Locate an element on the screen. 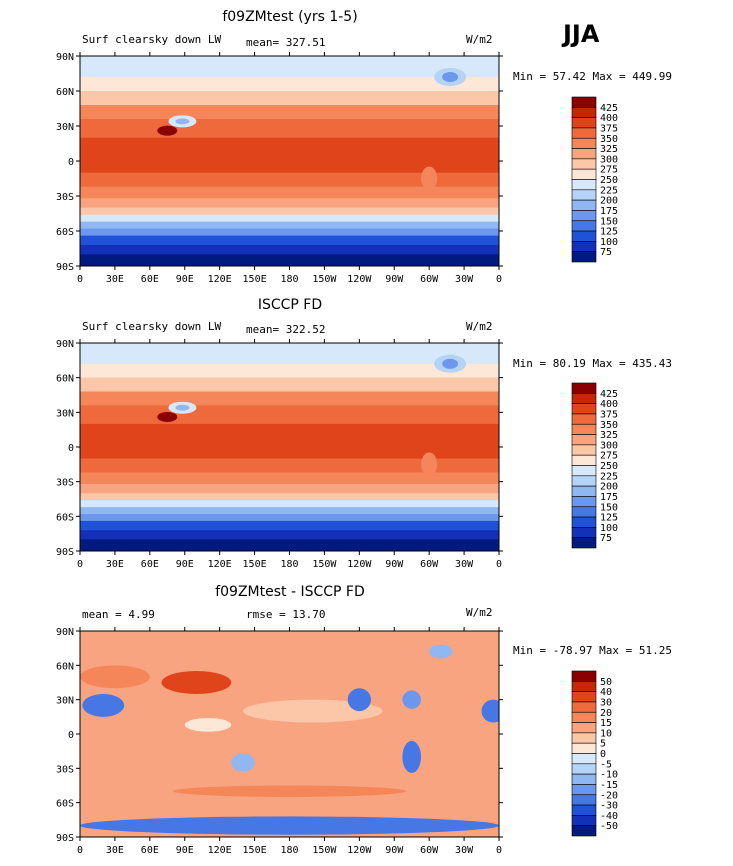  colorbar-label: 125 is located at coordinates (609, 232).